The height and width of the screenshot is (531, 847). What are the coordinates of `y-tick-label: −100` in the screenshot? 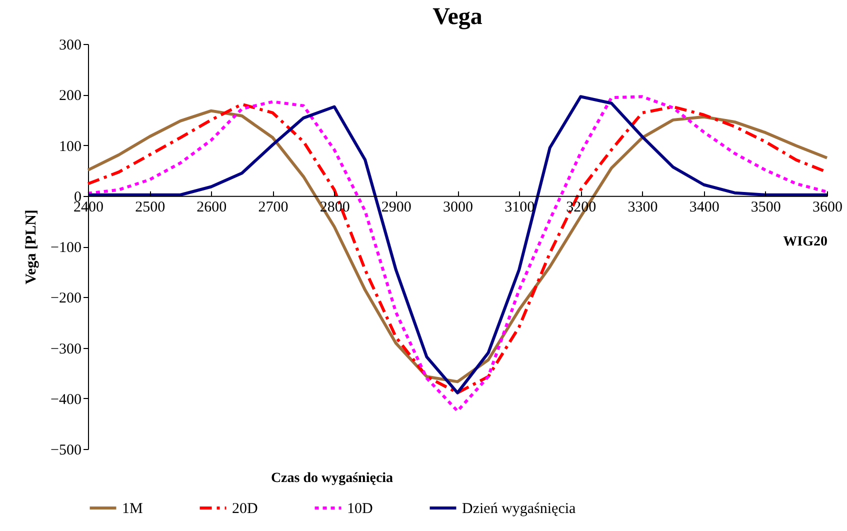 It's located at (66, 248).